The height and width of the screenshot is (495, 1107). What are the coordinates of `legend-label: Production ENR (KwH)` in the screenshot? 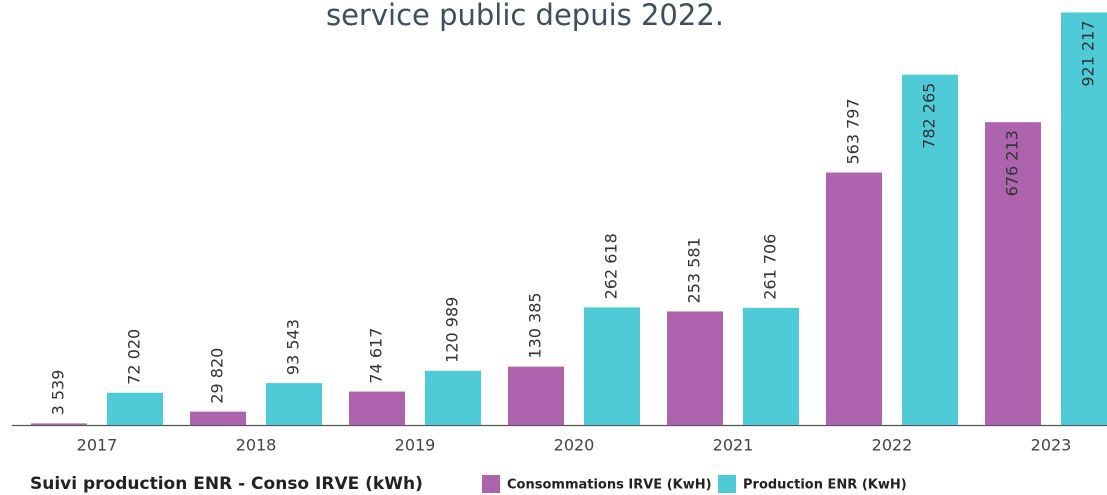 It's located at (825, 485).